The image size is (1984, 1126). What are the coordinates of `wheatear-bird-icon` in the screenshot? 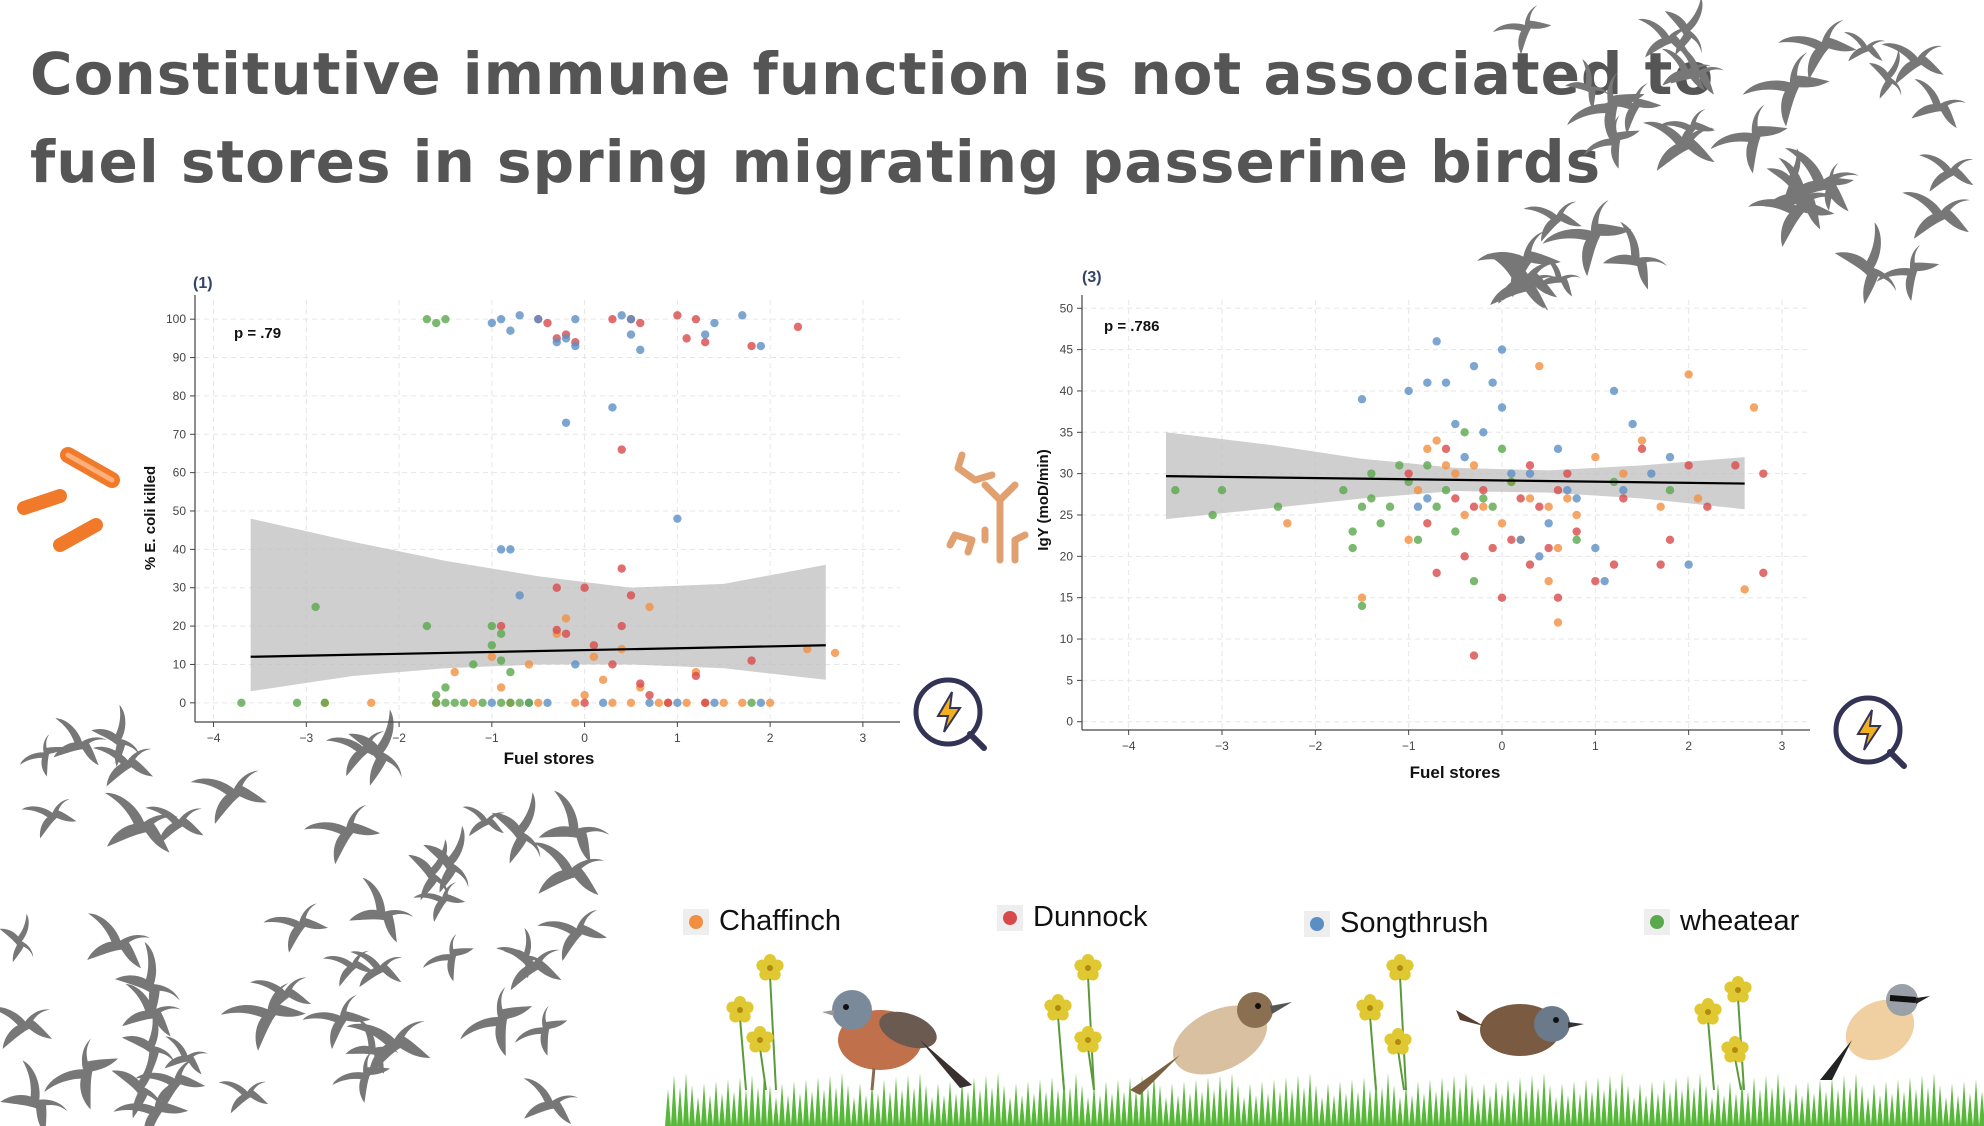 It's located at (1875, 1032).